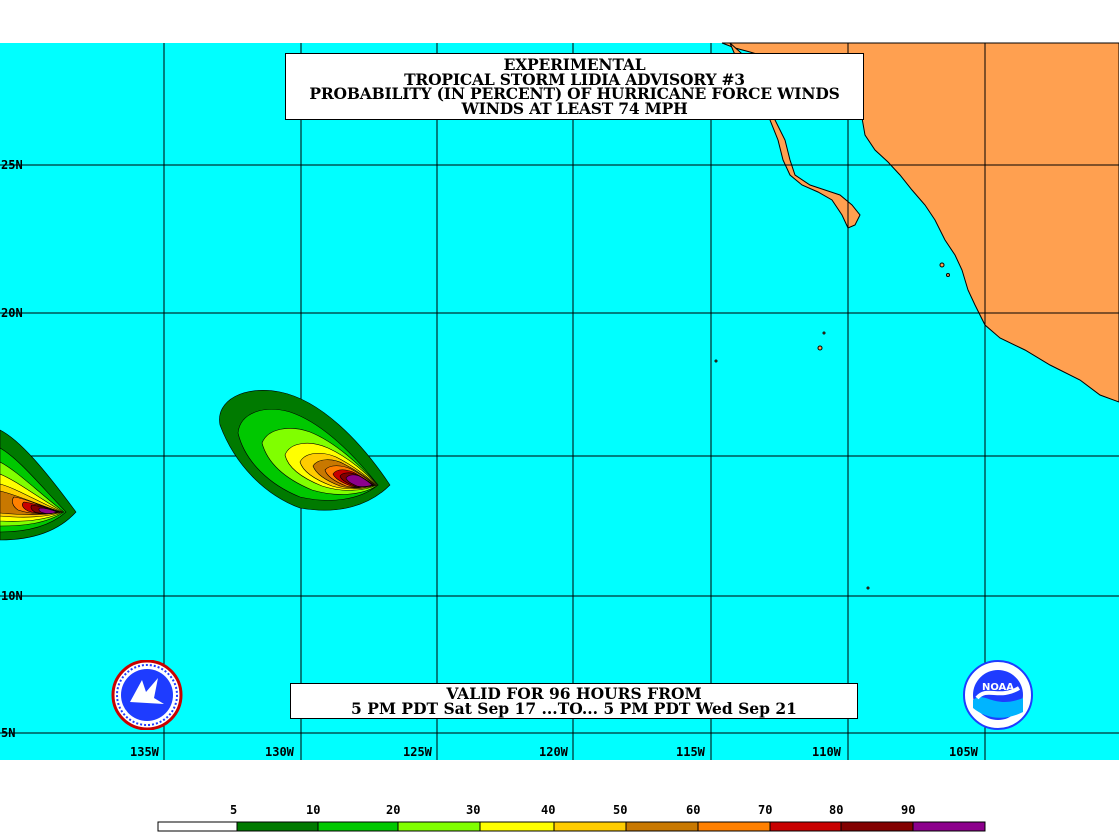 The width and height of the screenshot is (1119, 839). I want to click on lon-label-135w: 135W, so click(144, 752).